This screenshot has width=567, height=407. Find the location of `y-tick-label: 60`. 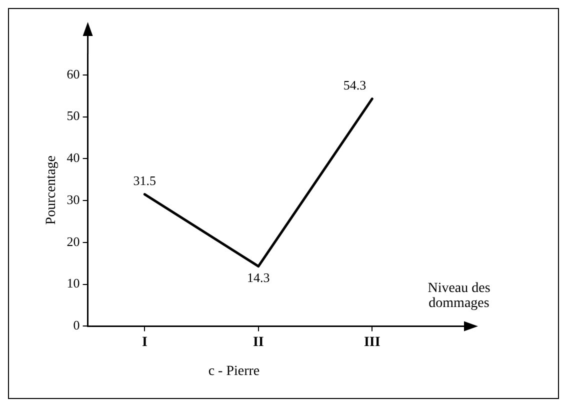

y-tick-label: 60 is located at coordinates (73, 74).